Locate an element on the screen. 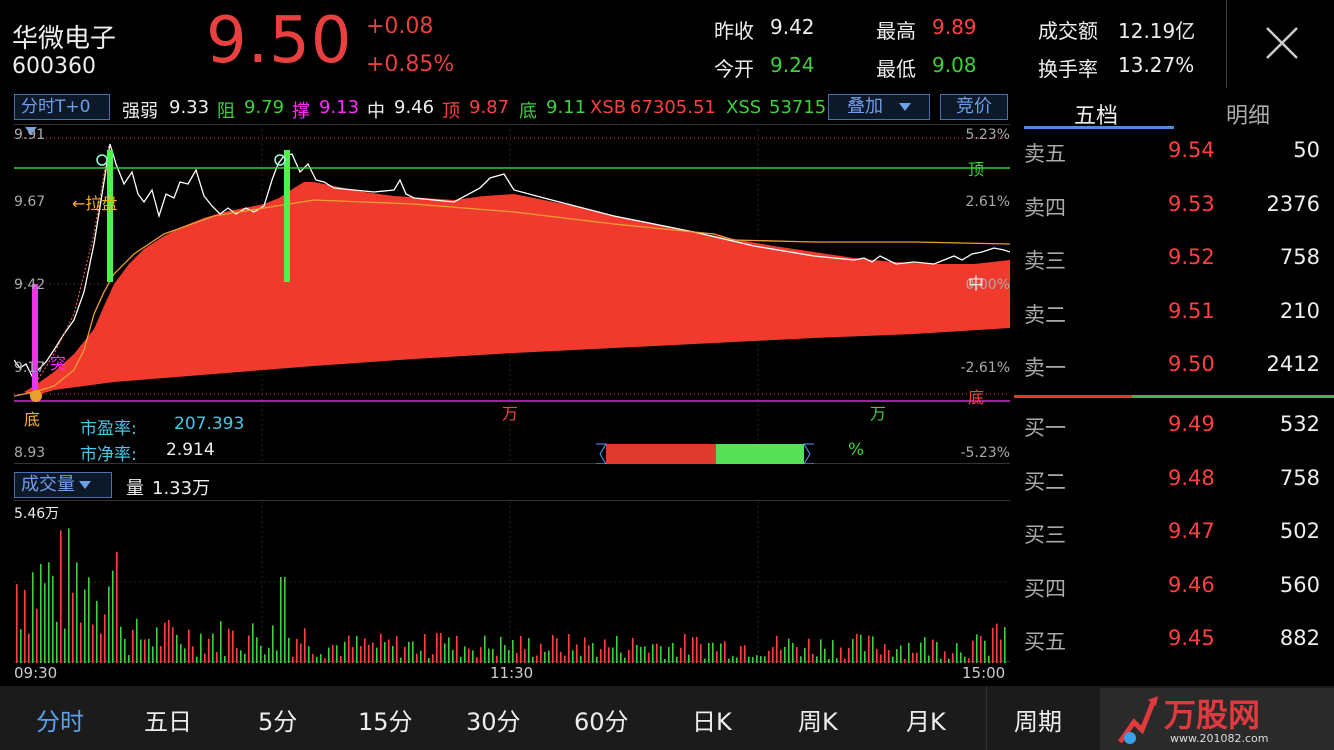 The height and width of the screenshot is (750, 1334). pe-label: 市盈率: is located at coordinates (108, 429).